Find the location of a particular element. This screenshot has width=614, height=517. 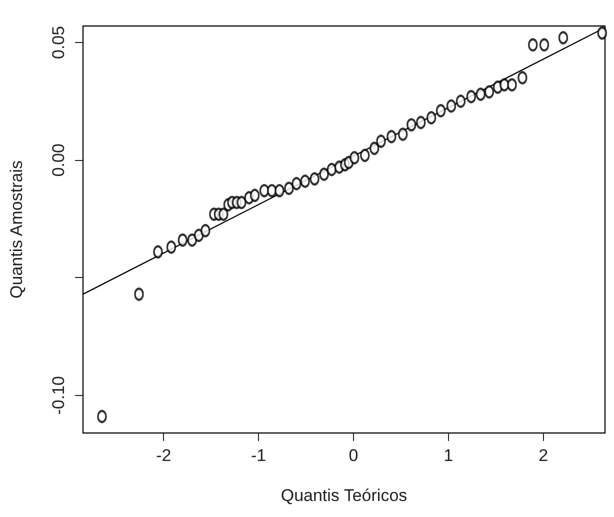

x-tick-label: 2 is located at coordinates (543, 455).